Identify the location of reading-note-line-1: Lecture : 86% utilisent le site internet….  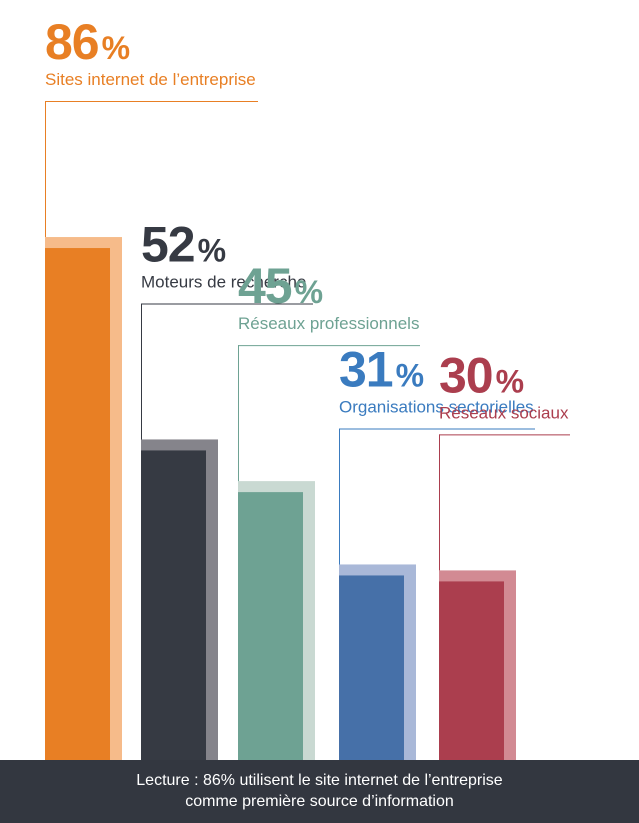
(319, 780).